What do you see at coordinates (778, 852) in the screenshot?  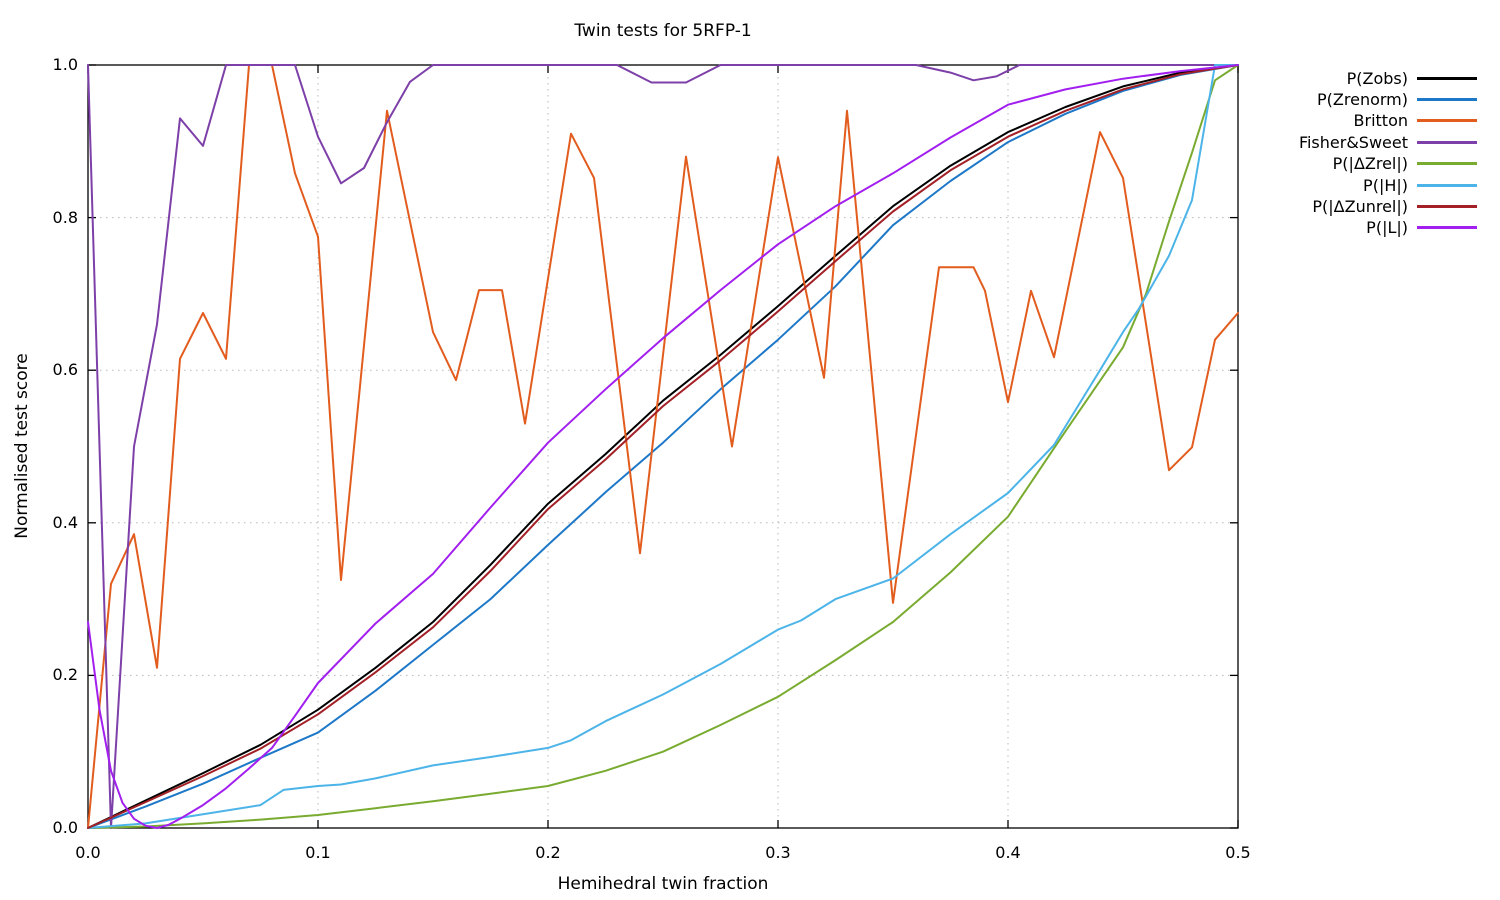 I see `x-tick-label: 0.3` at bounding box center [778, 852].